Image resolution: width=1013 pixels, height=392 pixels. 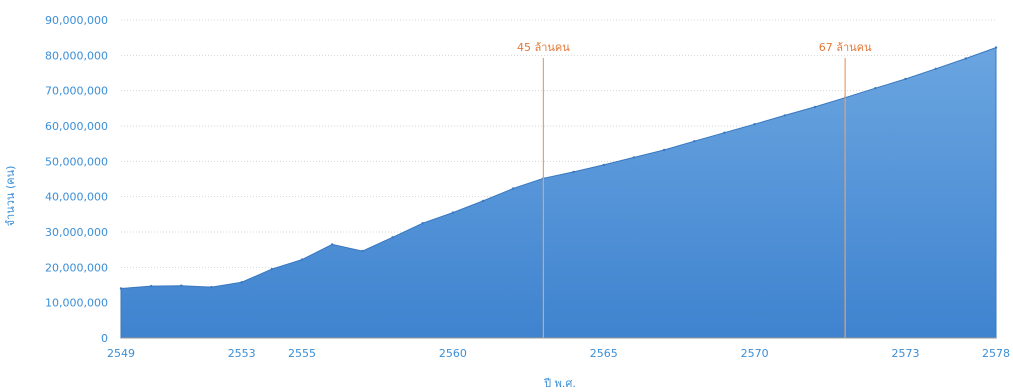 What do you see at coordinates (242, 353) in the screenshot?
I see `x-tick-label: 2553` at bounding box center [242, 353].